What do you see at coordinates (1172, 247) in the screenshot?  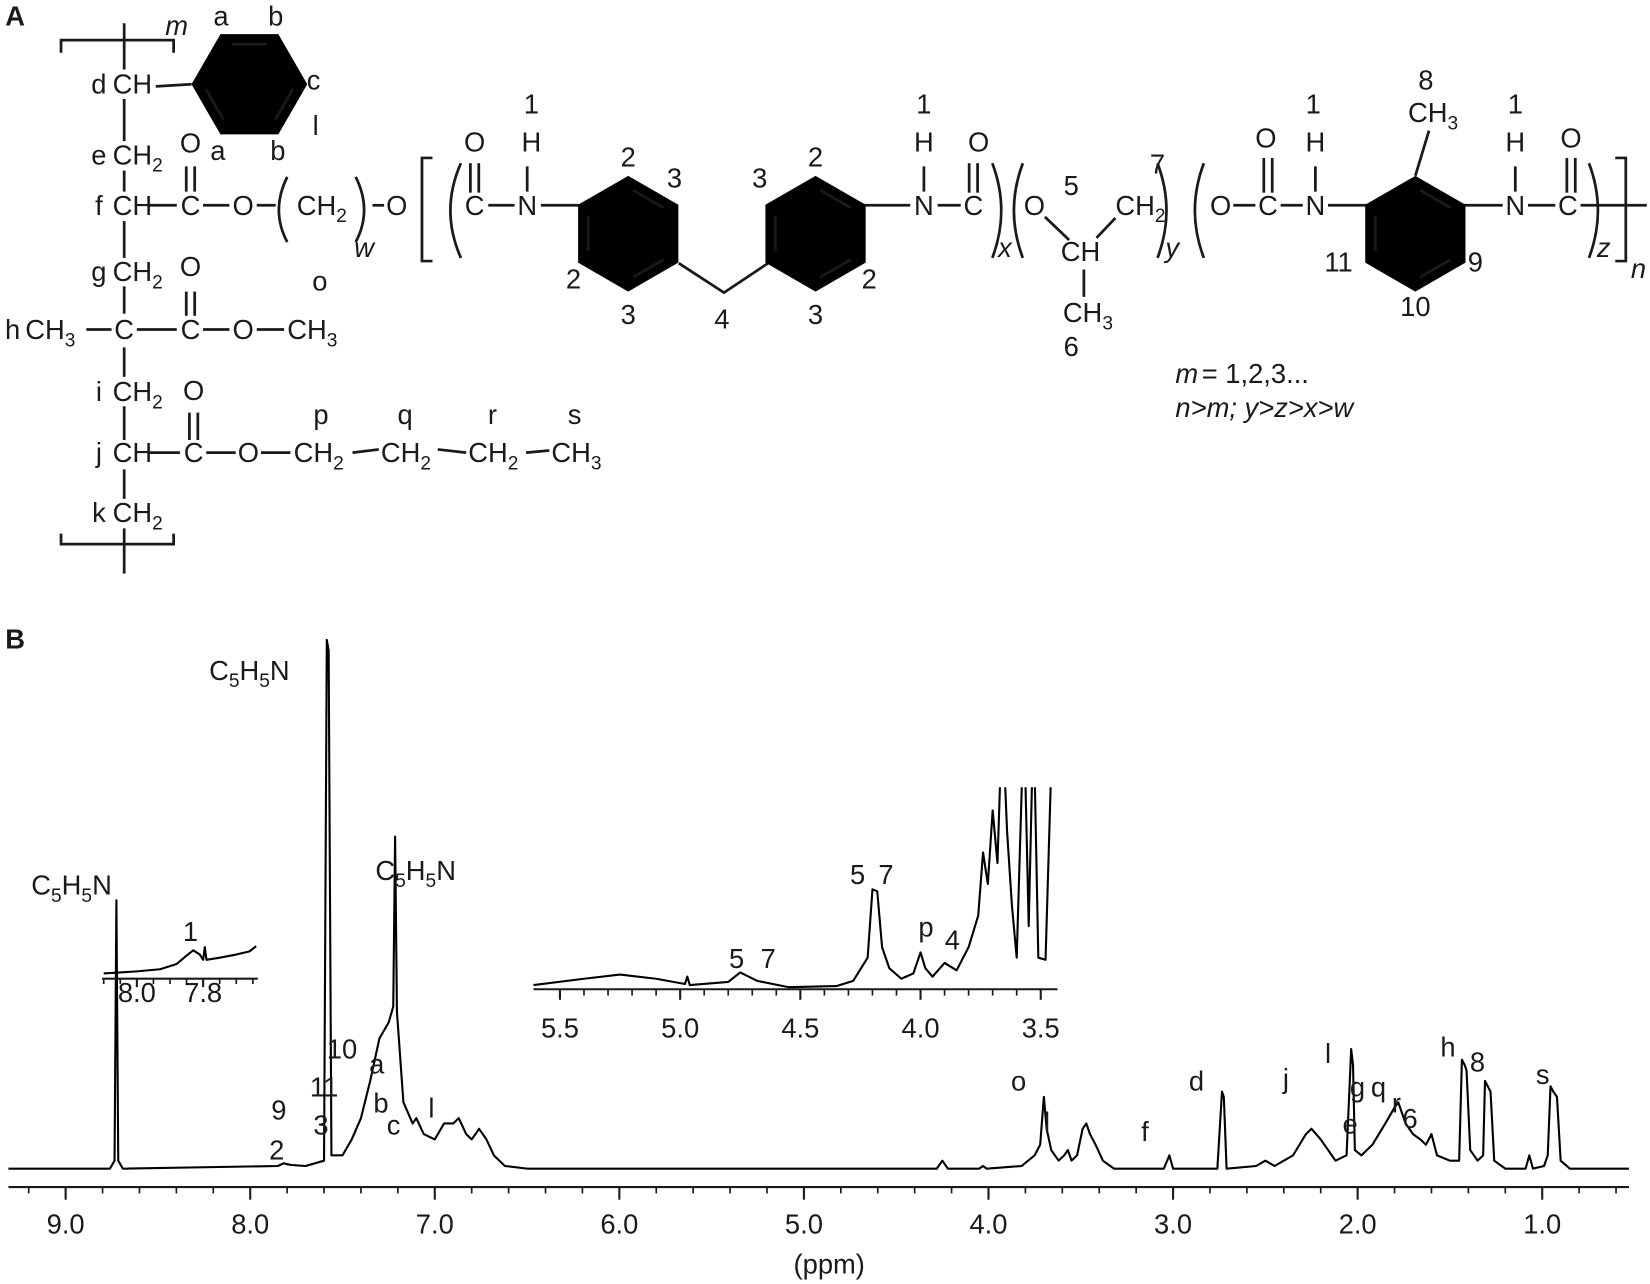 I see `structure-label: y` at bounding box center [1172, 247].